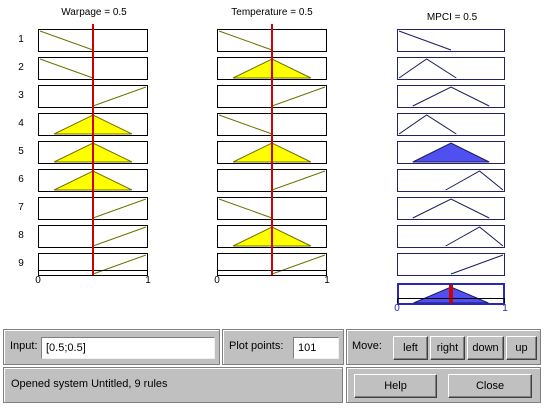  What do you see at coordinates (272, 149) in the screenshot?
I see `temperature-input-value-line` at bounding box center [272, 149].